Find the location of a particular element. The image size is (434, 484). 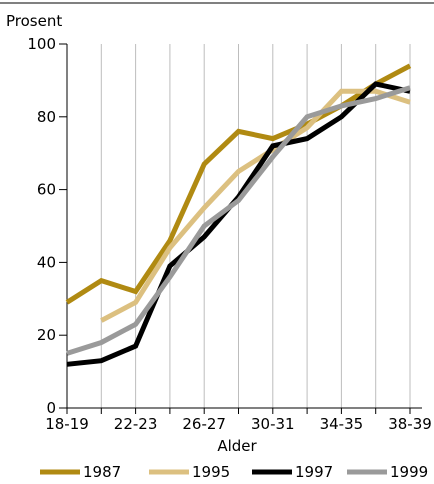

y-tick-label-80: 80 is located at coordinates (46, 117).